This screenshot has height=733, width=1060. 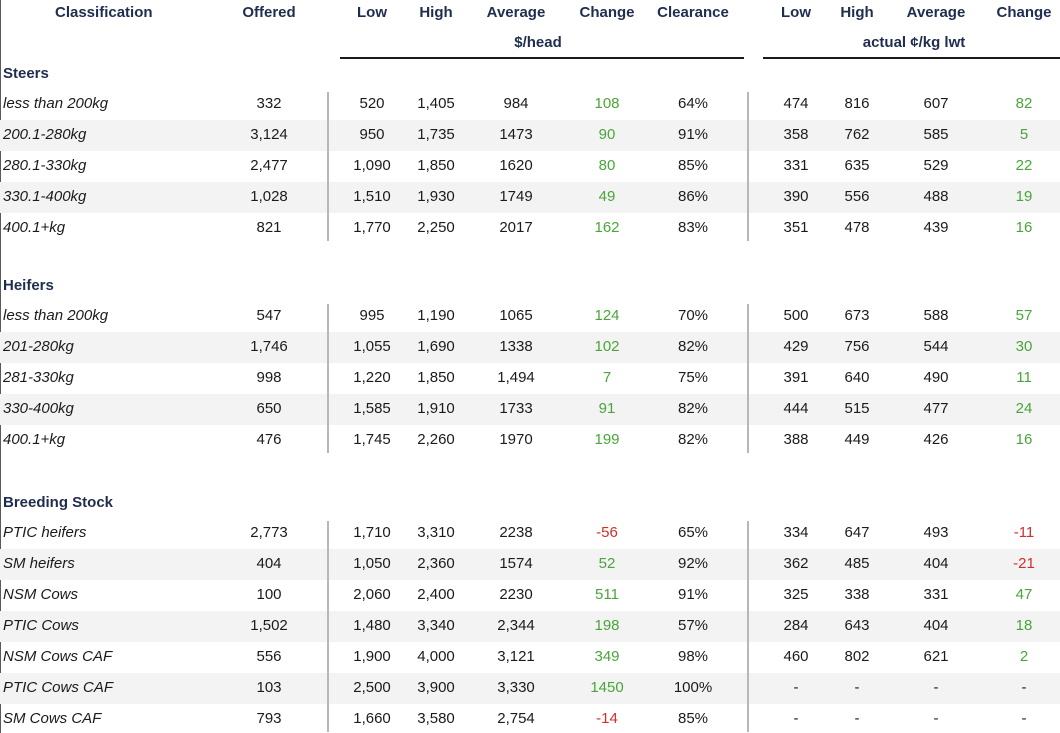 I want to click on cell-high: 1,930, so click(x=436, y=196).